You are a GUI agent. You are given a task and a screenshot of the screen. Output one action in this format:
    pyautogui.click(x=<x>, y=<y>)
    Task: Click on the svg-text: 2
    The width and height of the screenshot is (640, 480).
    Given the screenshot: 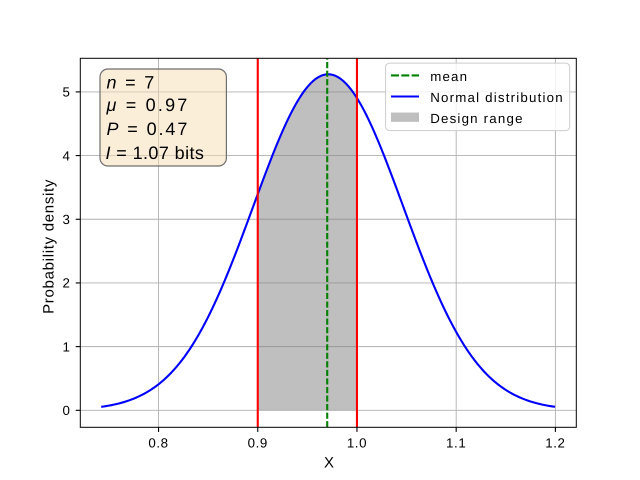 What is the action you would take?
    pyautogui.click(x=67, y=283)
    